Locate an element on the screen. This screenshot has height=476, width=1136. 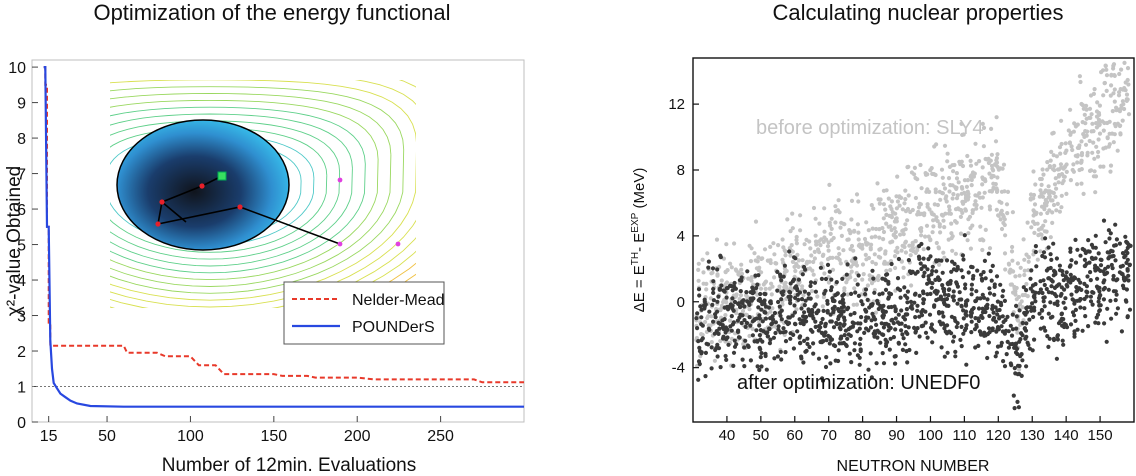
left-y-tick-label: 2 is located at coordinates (21, 352).